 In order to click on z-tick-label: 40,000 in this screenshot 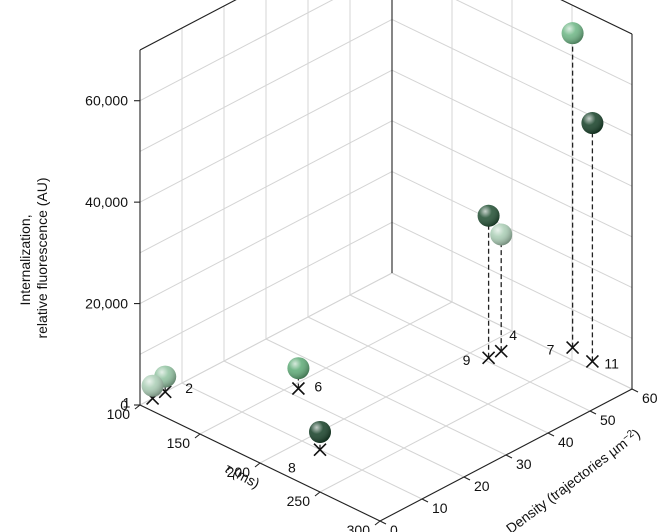, I will do `click(106, 202)`.